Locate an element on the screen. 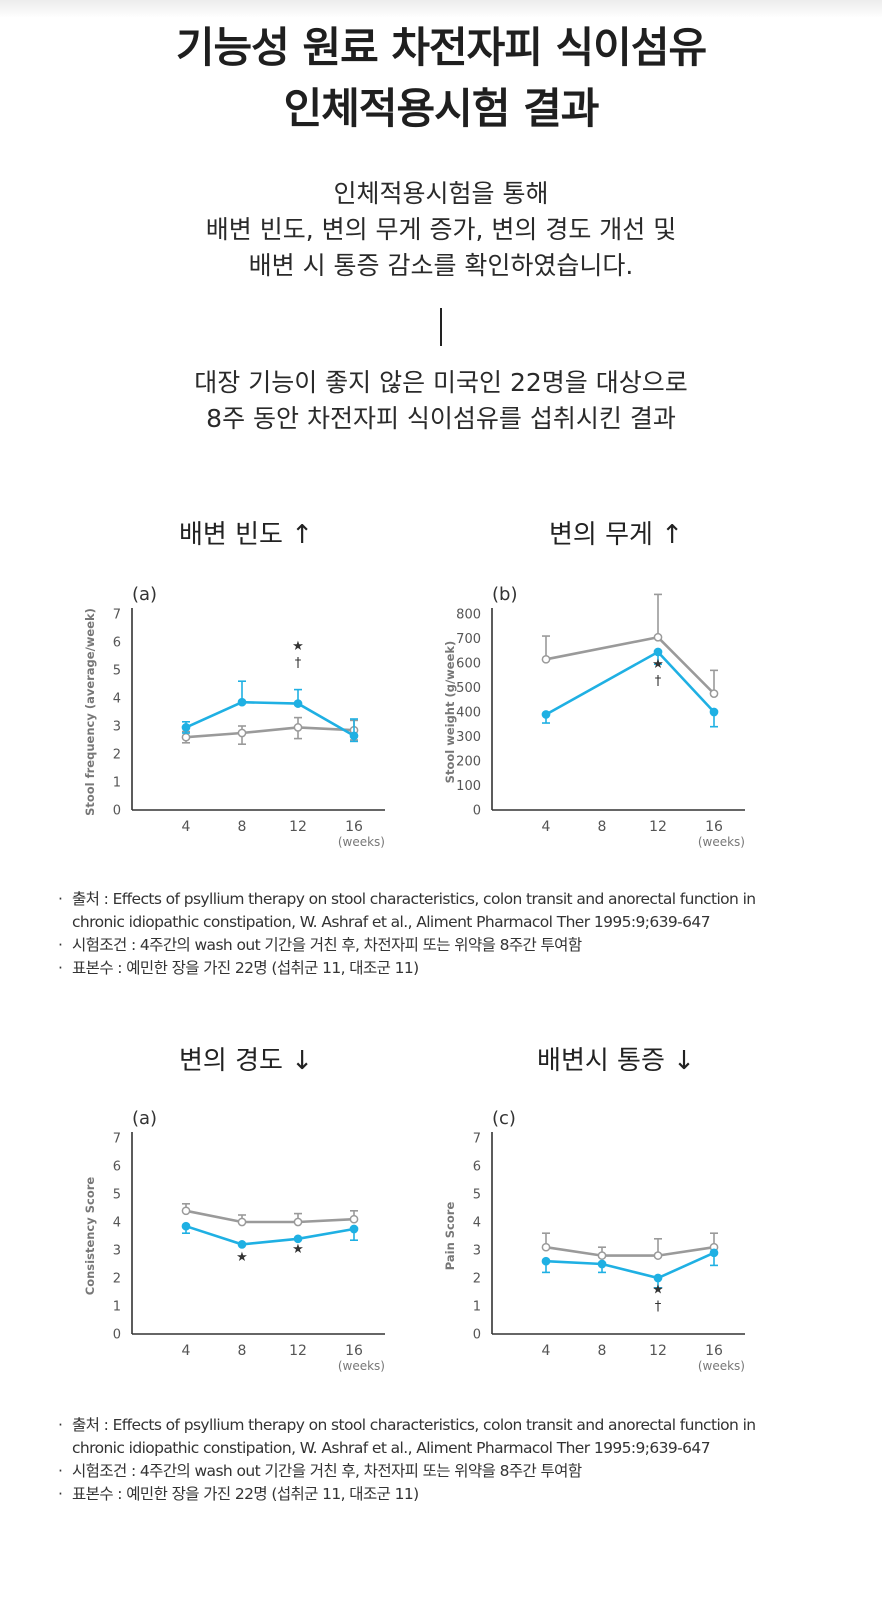  y-tick-label: 600 is located at coordinates (468, 664).